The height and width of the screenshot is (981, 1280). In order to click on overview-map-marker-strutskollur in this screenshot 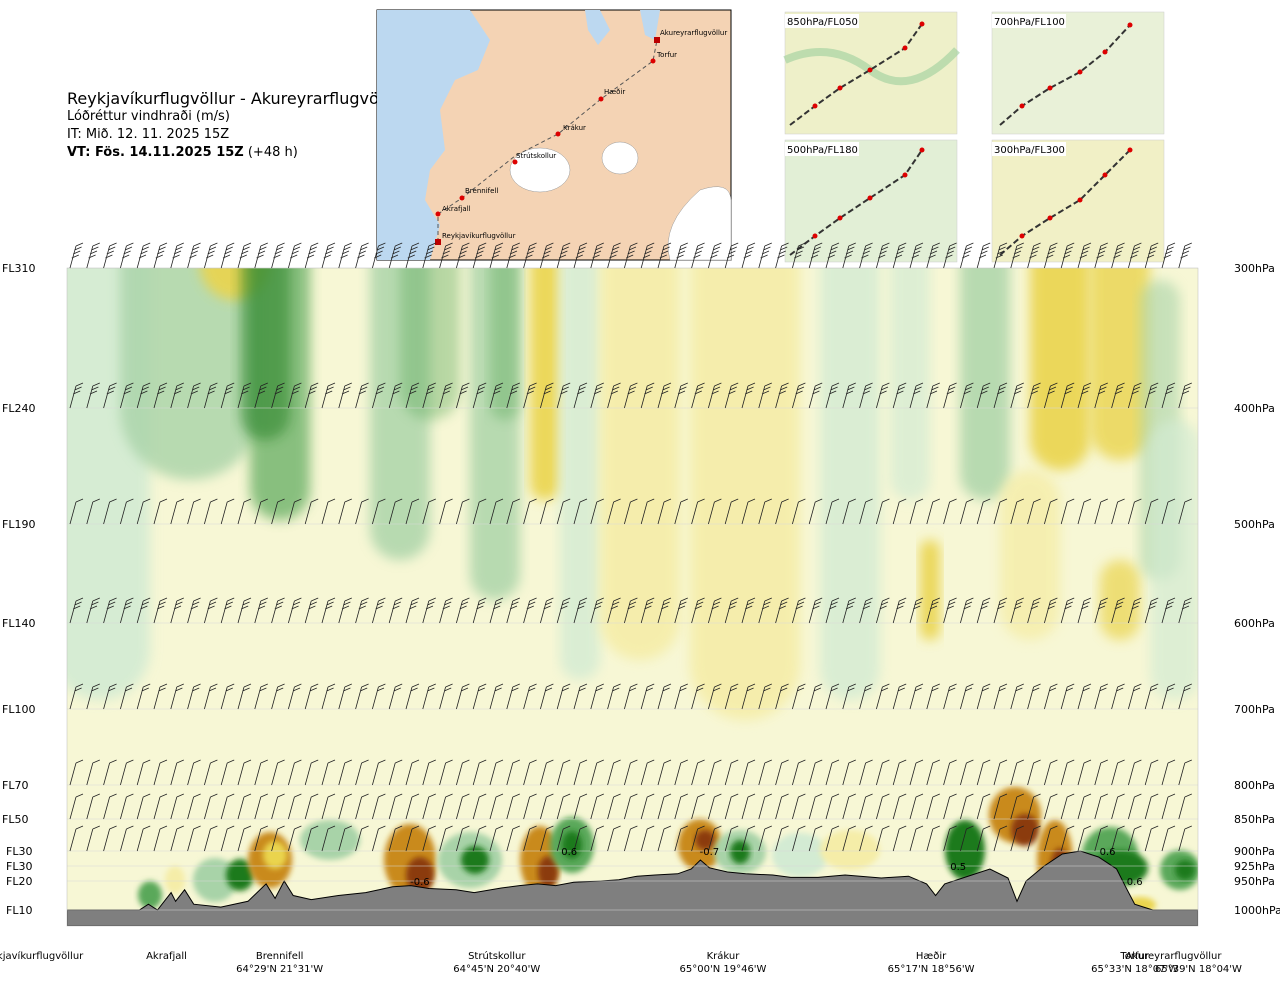, I will do `click(515, 162)`.